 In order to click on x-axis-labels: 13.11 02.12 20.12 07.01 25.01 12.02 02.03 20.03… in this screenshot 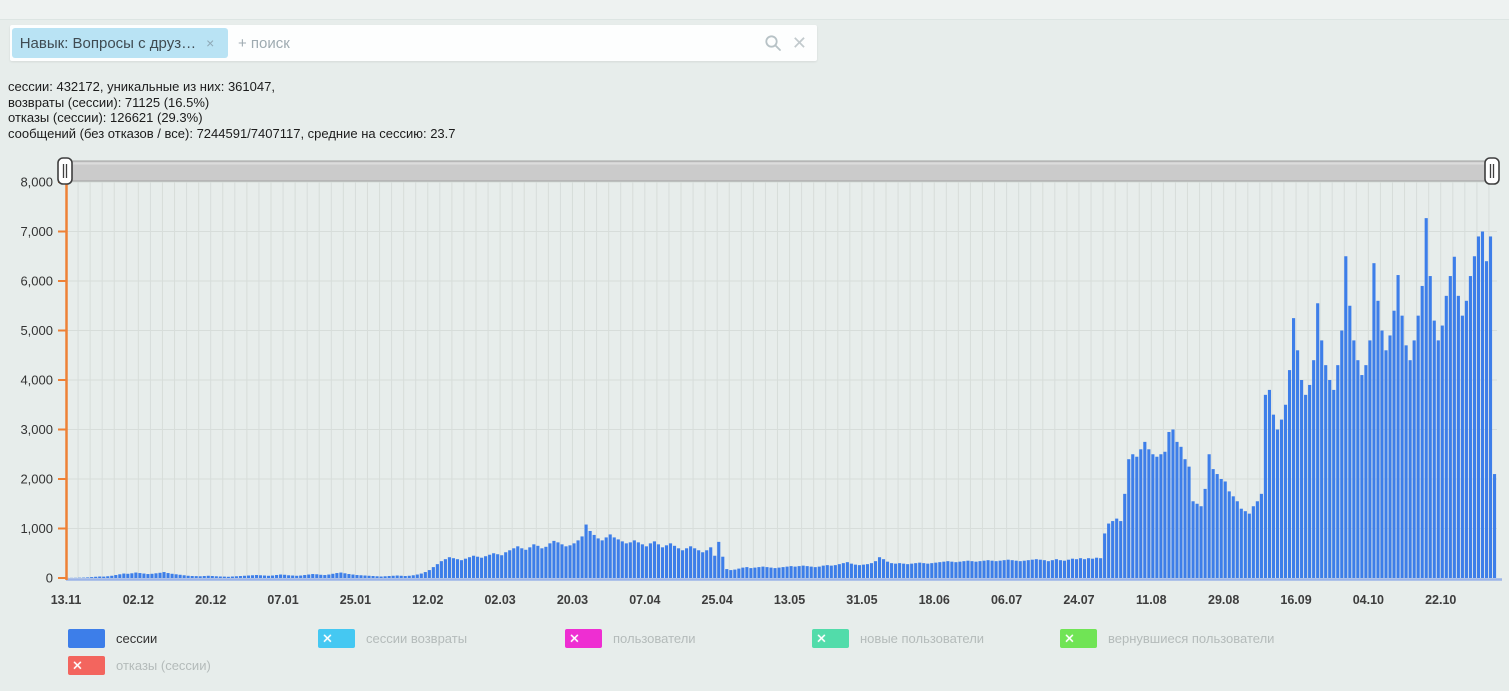, I will do `click(754, 600)`.